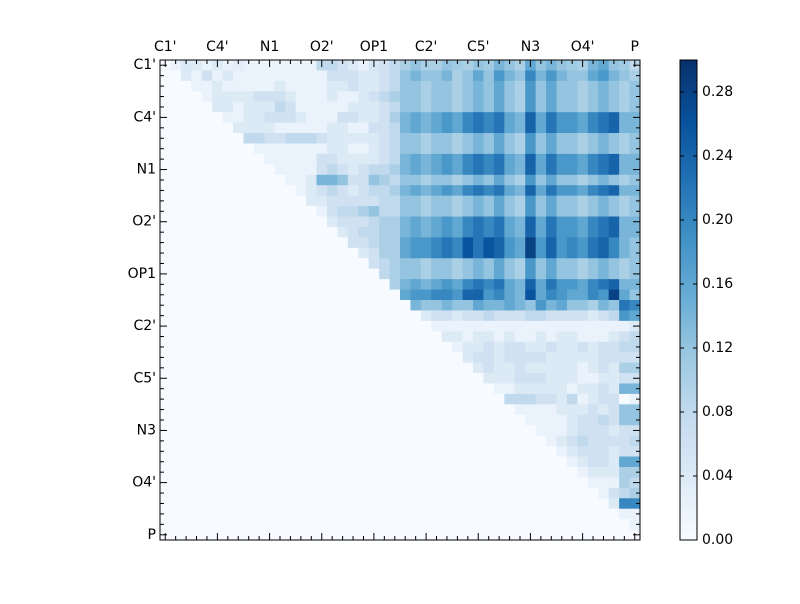  Describe the element at coordinates (142, 274) in the screenshot. I see `y-tick-label: OP1` at that location.